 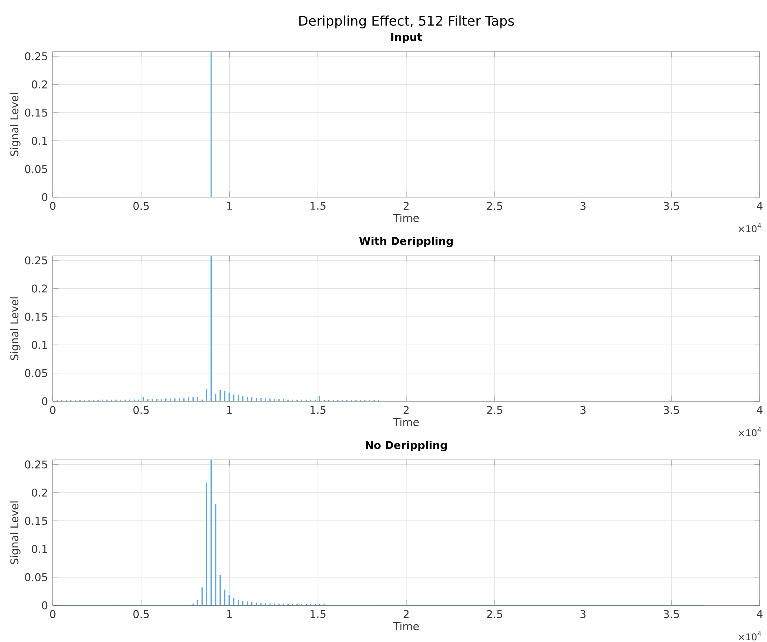 What do you see at coordinates (407, 446) in the screenshot?
I see `chart-title: No Derippling` at bounding box center [407, 446].